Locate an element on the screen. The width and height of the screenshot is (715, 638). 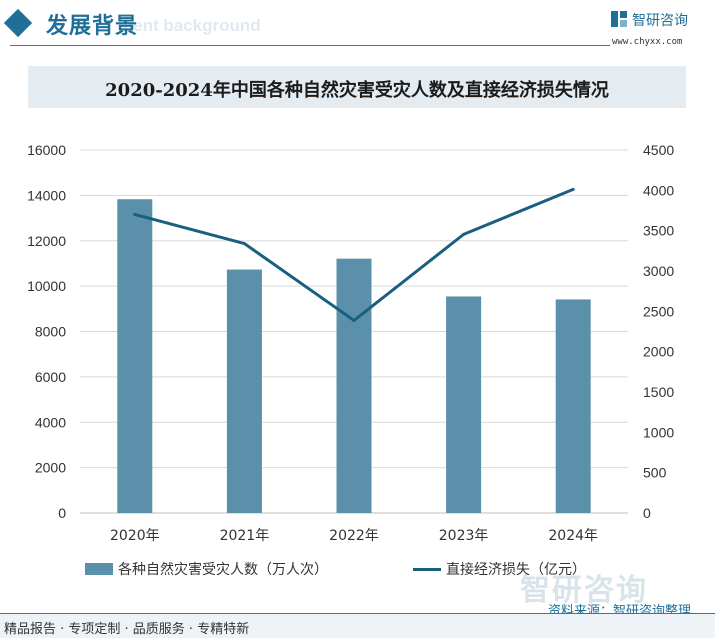
brand-logo: 智研咨询 www.chyxx.com is located at coordinates (660, 28).